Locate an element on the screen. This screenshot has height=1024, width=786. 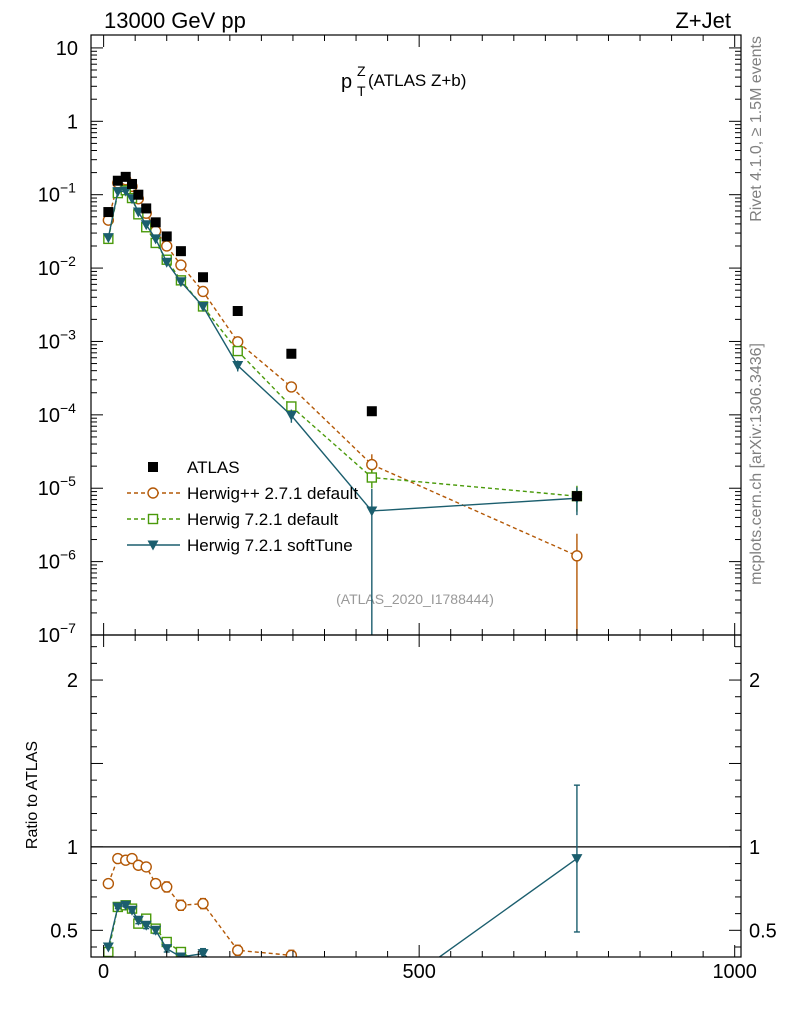
legend-entry-herwig-7-2-1-default: Herwig 7.2.1 default is located at coordinates (232, 519).